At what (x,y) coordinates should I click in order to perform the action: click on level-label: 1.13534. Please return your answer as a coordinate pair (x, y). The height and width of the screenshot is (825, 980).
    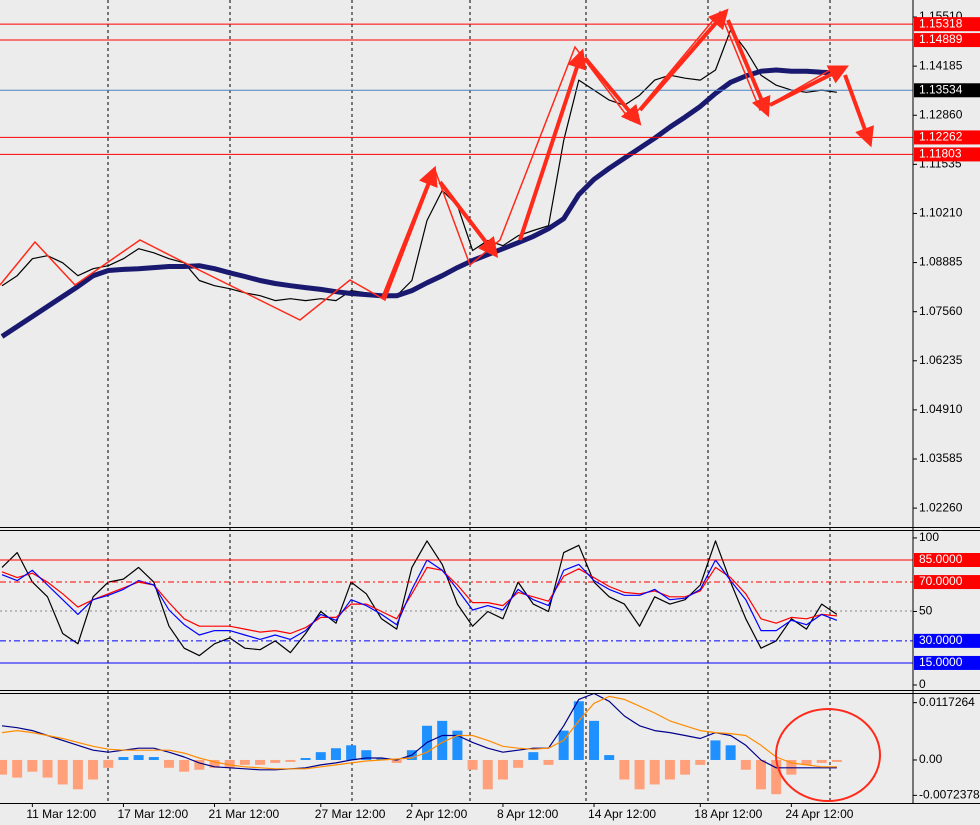
    Looking at the image, I should click on (941, 89).